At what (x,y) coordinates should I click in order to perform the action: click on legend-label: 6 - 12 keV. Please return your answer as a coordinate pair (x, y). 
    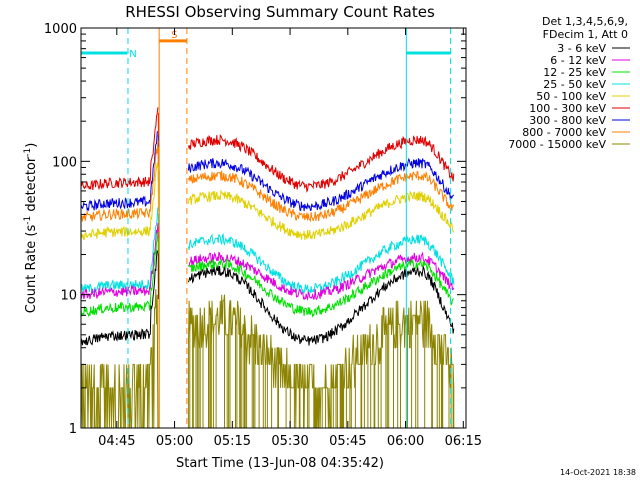
    Looking at the image, I should click on (578, 60).